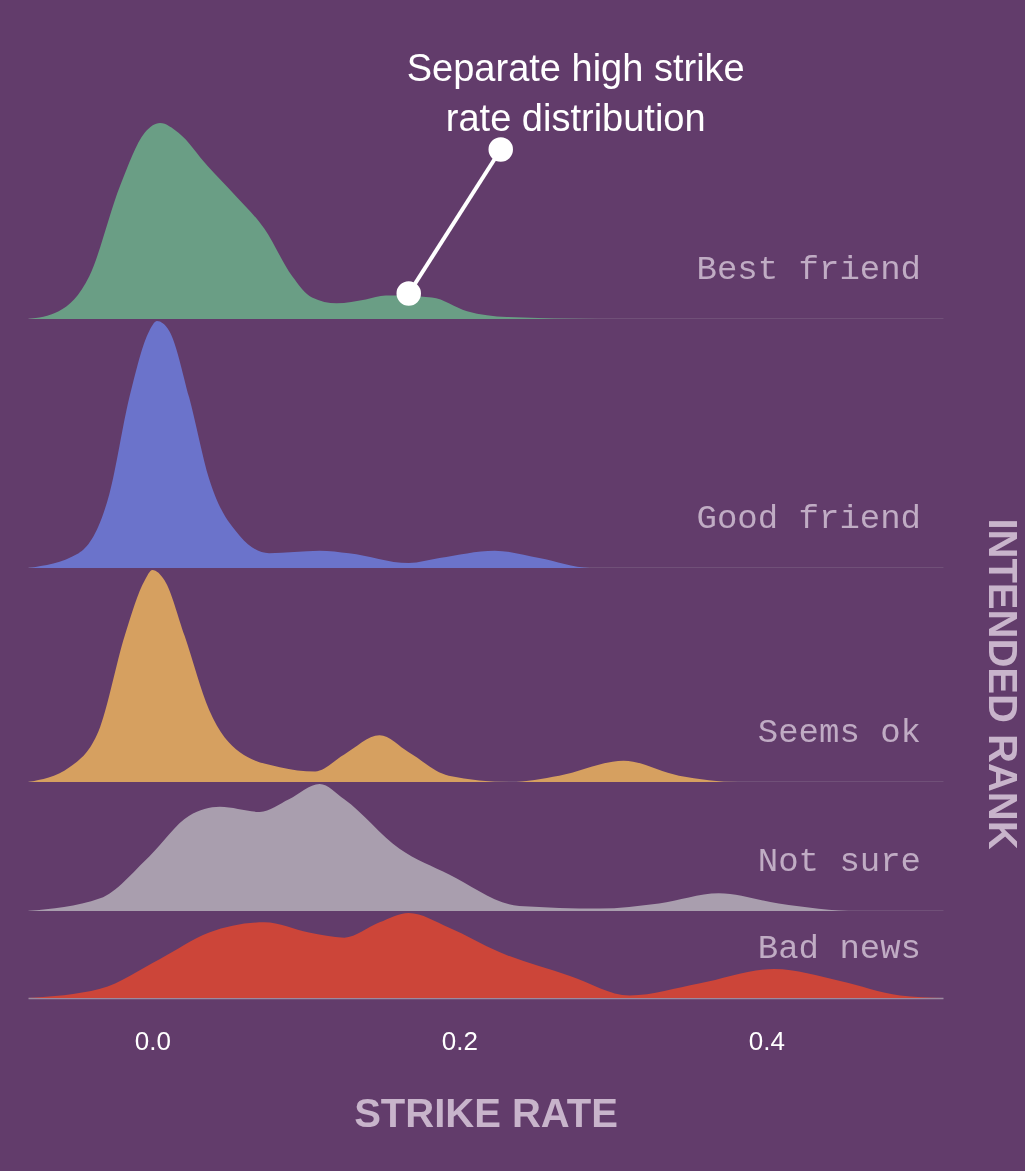 Image resolution: width=1025 pixels, height=1171 pixels. What do you see at coordinates (575, 92) in the screenshot?
I see `annotation: Separate high strike rate distribution` at bounding box center [575, 92].